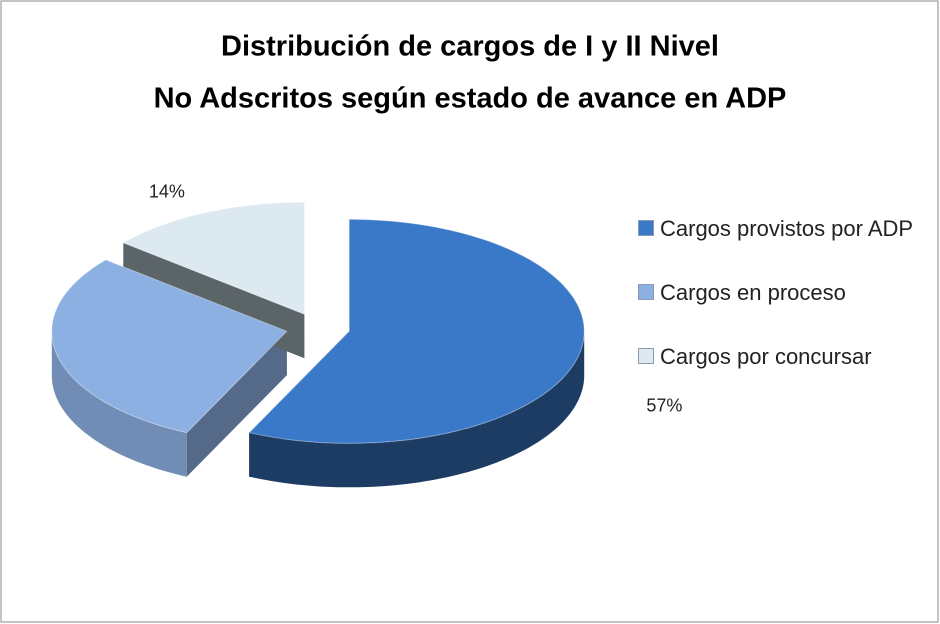  What do you see at coordinates (664, 405) in the screenshot?
I see `data-label: 57%` at bounding box center [664, 405].